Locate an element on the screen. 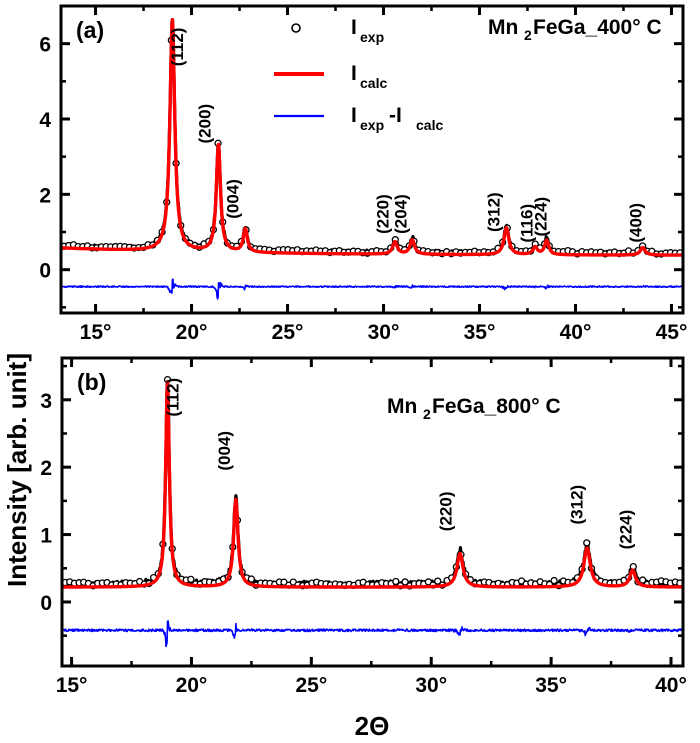 This screenshot has height=743, width=700. sample-title-post: FeGa_400° C is located at coordinates (597, 27).